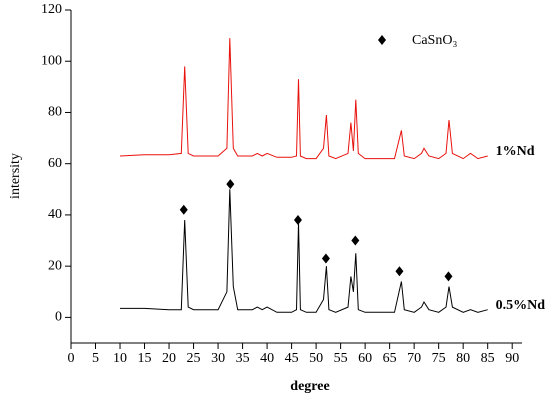 This screenshot has height=400, width=554. I want to click on y-tick-label: 80, so click(55, 112).